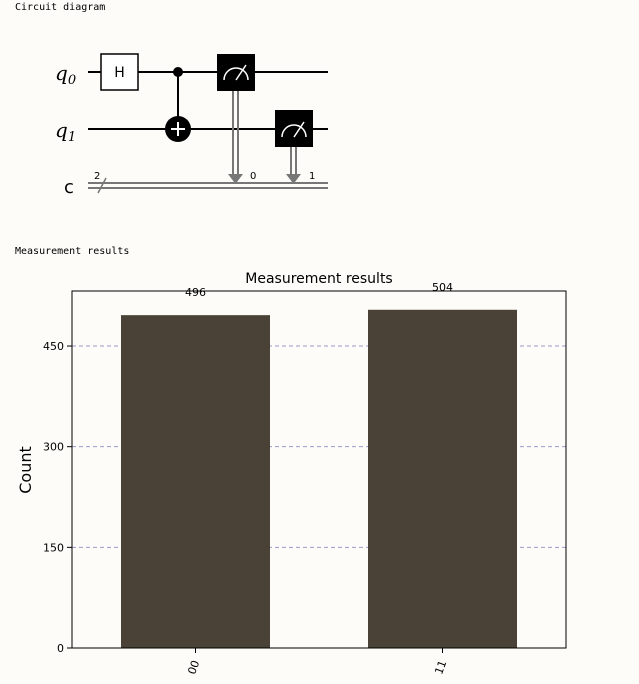  I want to click on measure-0-bit: 0, so click(253, 176).